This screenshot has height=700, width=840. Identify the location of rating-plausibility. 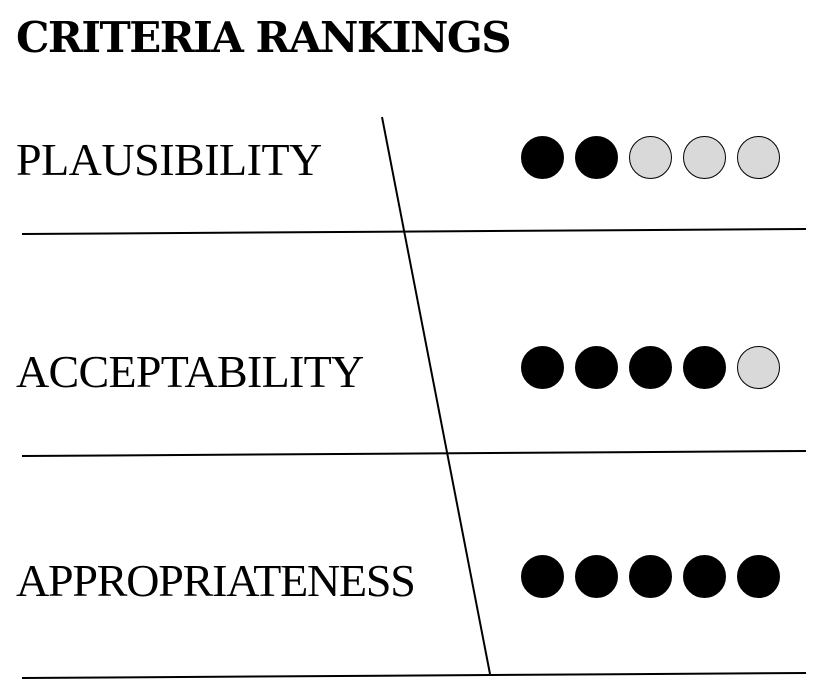
(650, 157).